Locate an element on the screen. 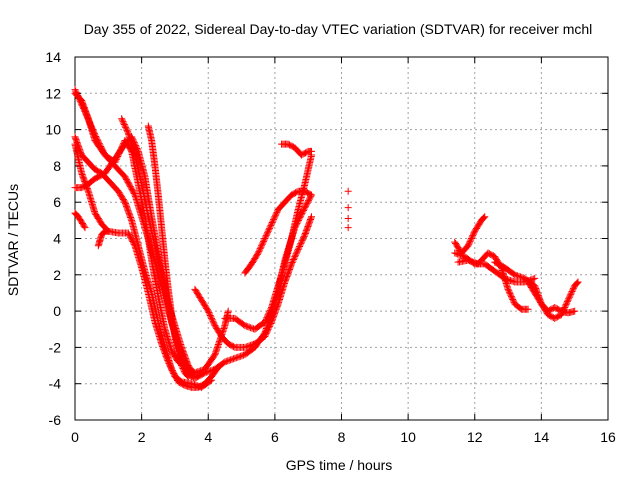 This screenshot has height=480, width=640. x-tick-label: 12 is located at coordinates (475, 437).